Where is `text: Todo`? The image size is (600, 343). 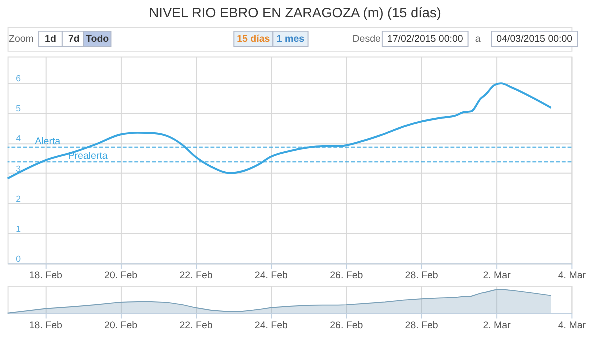
text: Todo is located at coordinates (98, 40).